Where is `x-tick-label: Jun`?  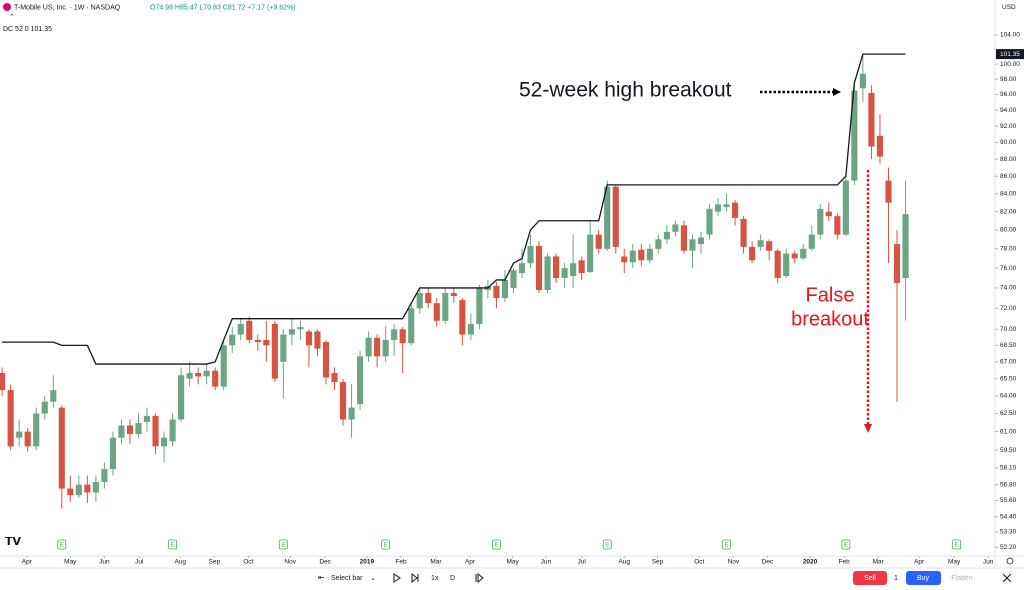 x-tick-label: Jun is located at coordinates (988, 562).